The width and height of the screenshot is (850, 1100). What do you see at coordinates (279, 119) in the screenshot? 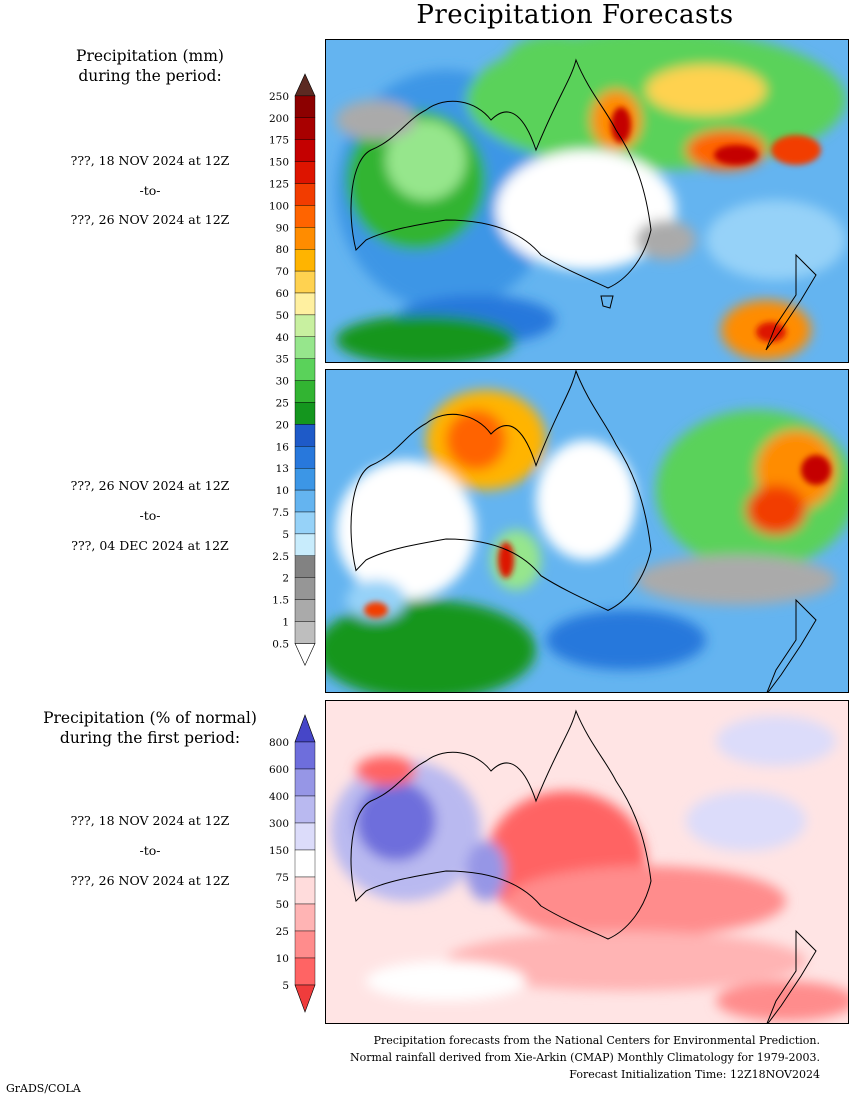
I see `colorbar-label: 200` at bounding box center [279, 119].